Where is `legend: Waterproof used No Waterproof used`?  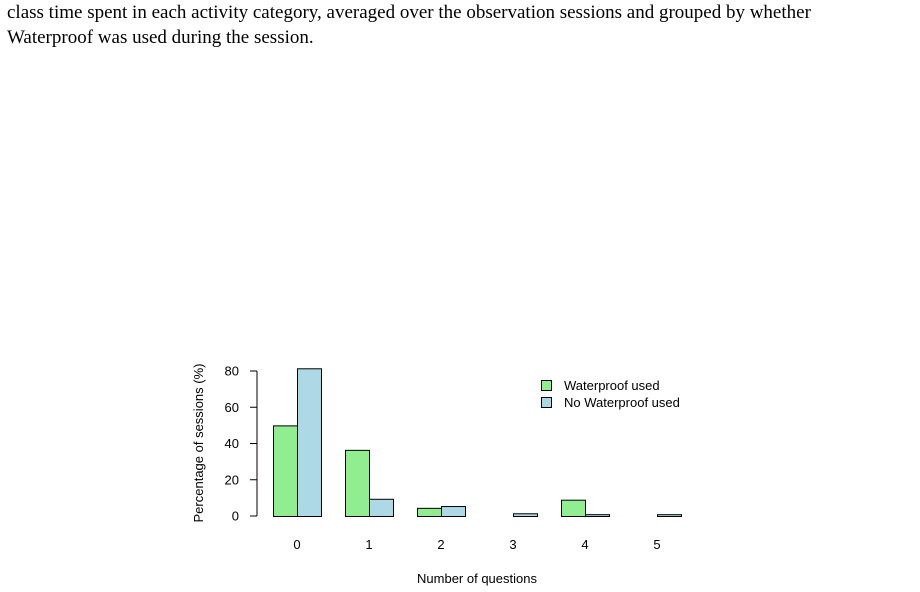 legend: Waterproof used No Waterproof used is located at coordinates (610, 394).